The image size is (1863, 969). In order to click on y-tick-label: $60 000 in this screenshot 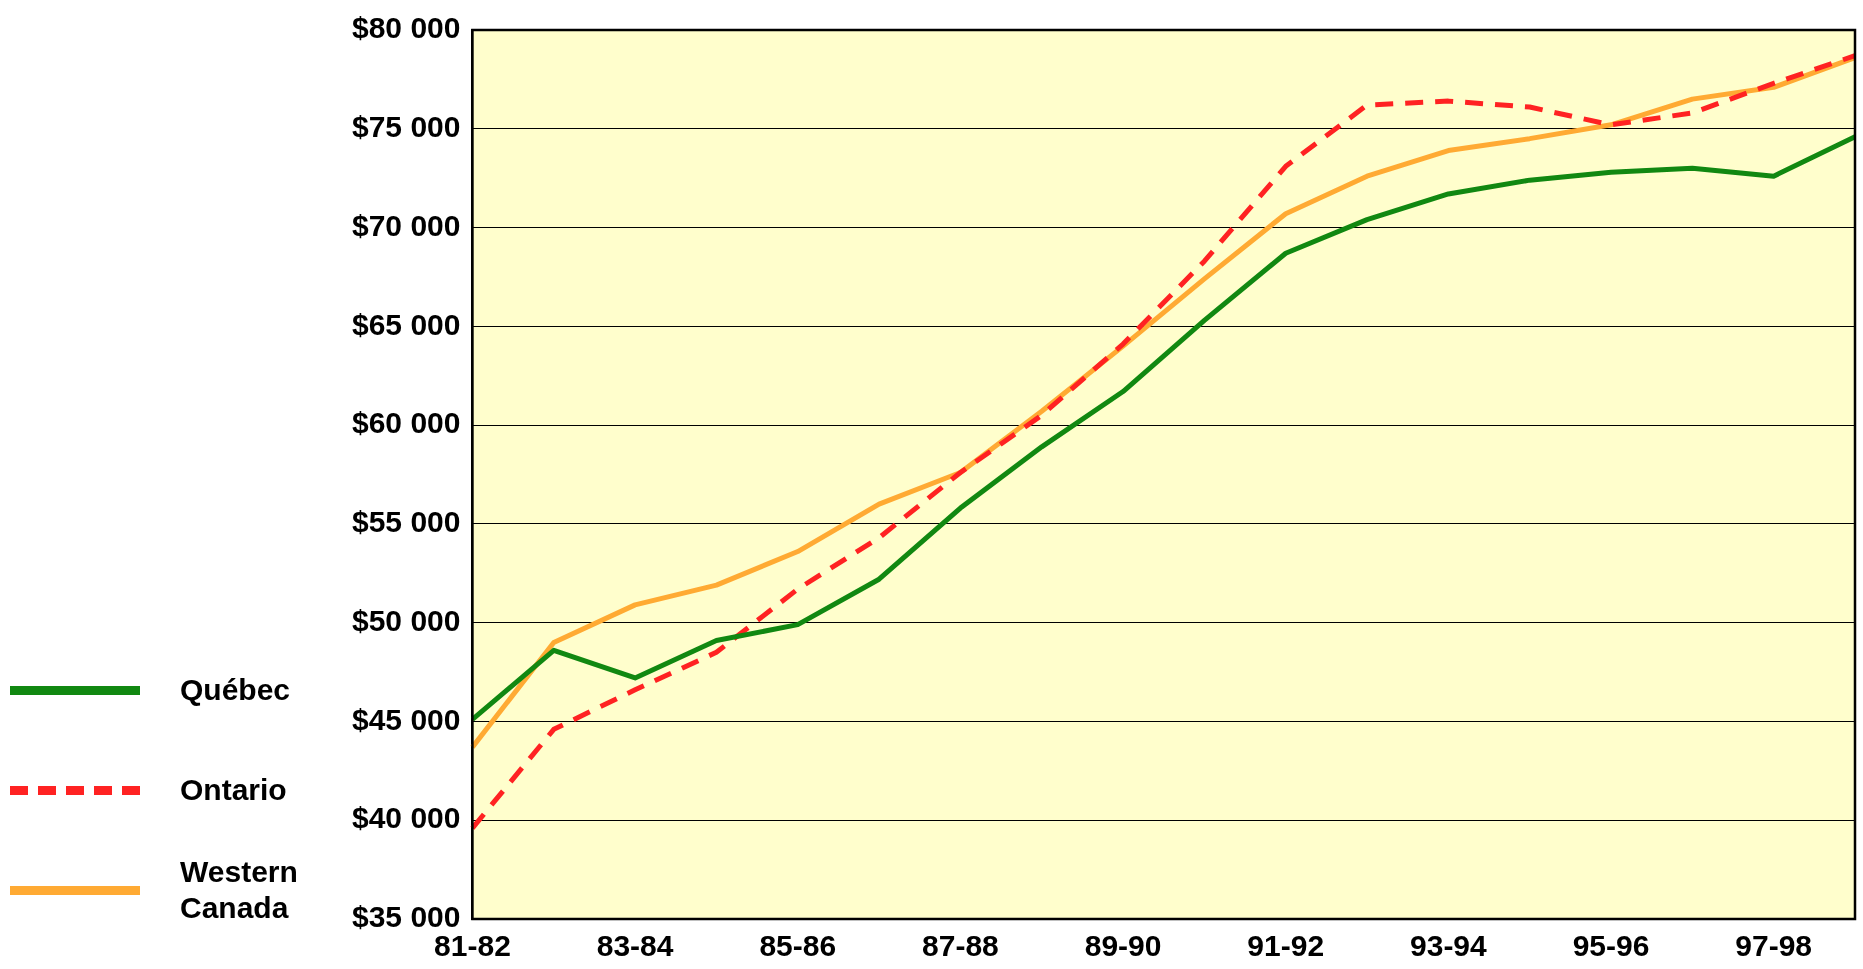, I will do `click(406, 423)`.